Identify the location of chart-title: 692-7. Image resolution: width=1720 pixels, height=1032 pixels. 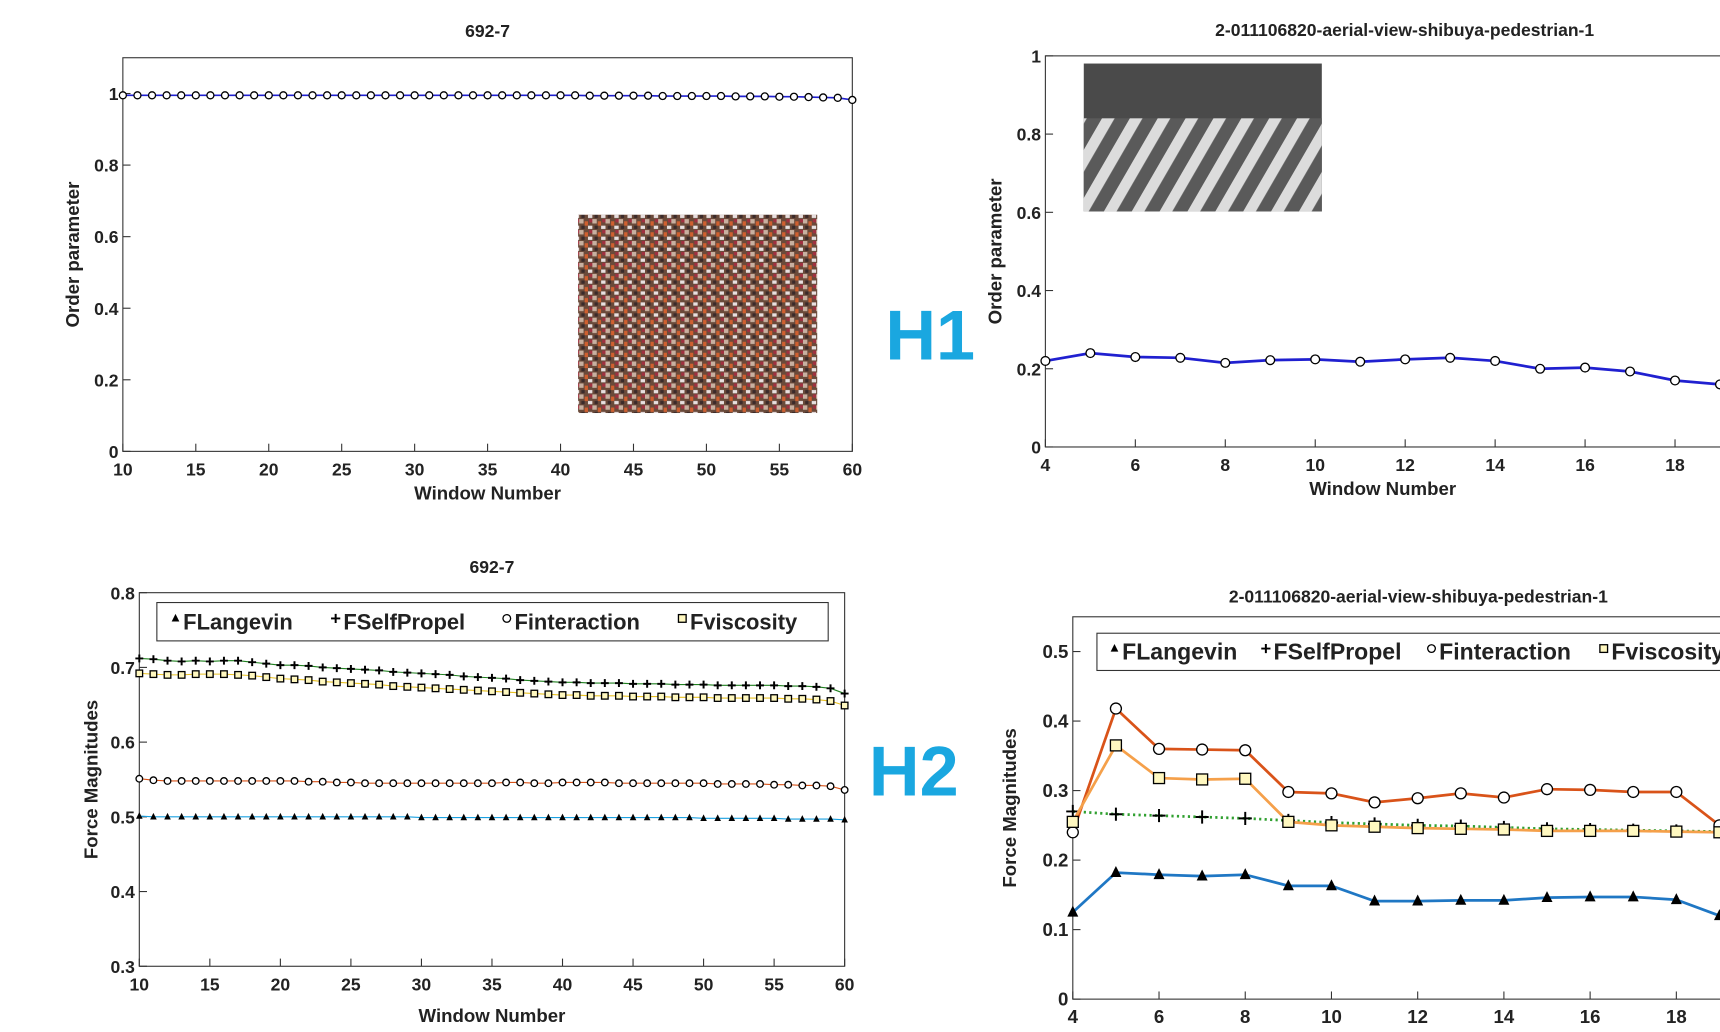
(487, 31).